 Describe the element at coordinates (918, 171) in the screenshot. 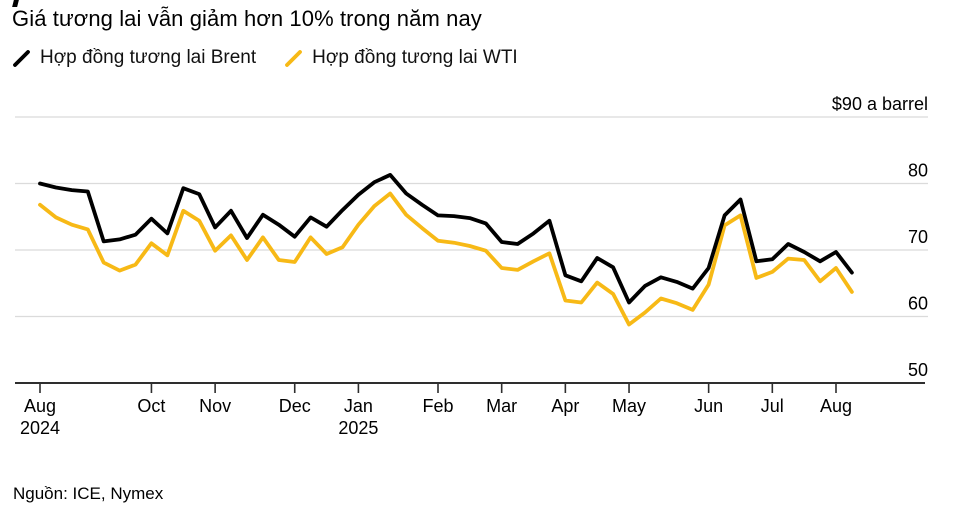

I see `y-tick-label-80: 80` at that location.